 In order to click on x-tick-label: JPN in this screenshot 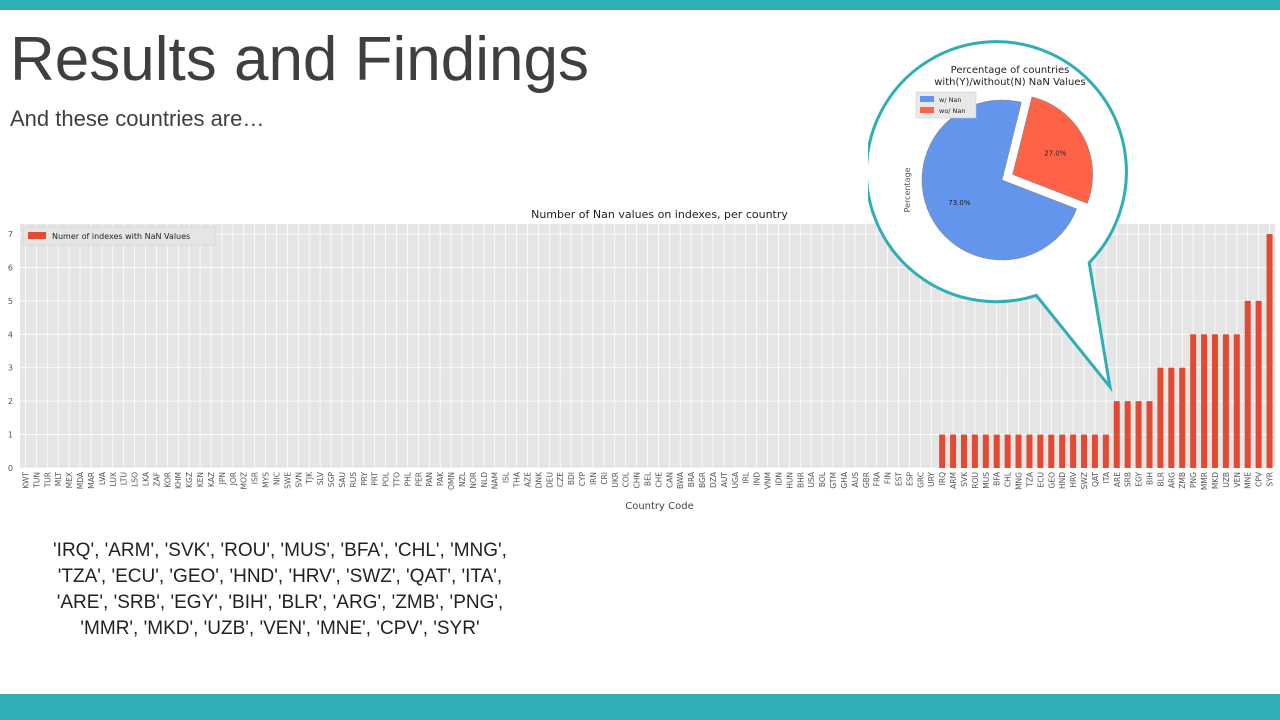, I will do `click(222, 478)`.